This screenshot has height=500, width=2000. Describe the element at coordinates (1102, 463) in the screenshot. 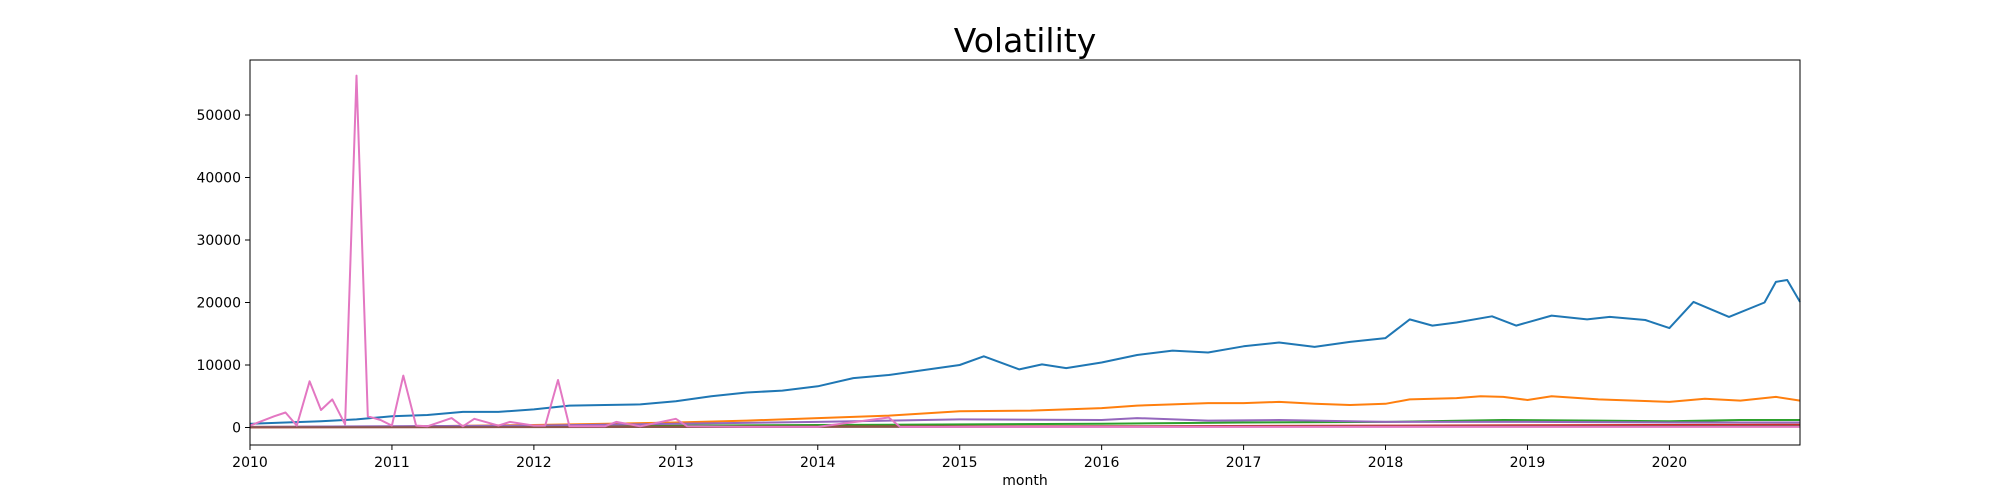

I see `x-tick-label: 2016` at that location.